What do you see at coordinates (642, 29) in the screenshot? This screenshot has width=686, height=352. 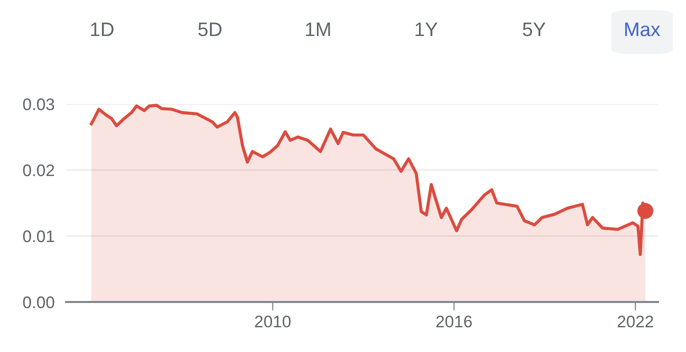 I see `text: Max` at bounding box center [642, 29].